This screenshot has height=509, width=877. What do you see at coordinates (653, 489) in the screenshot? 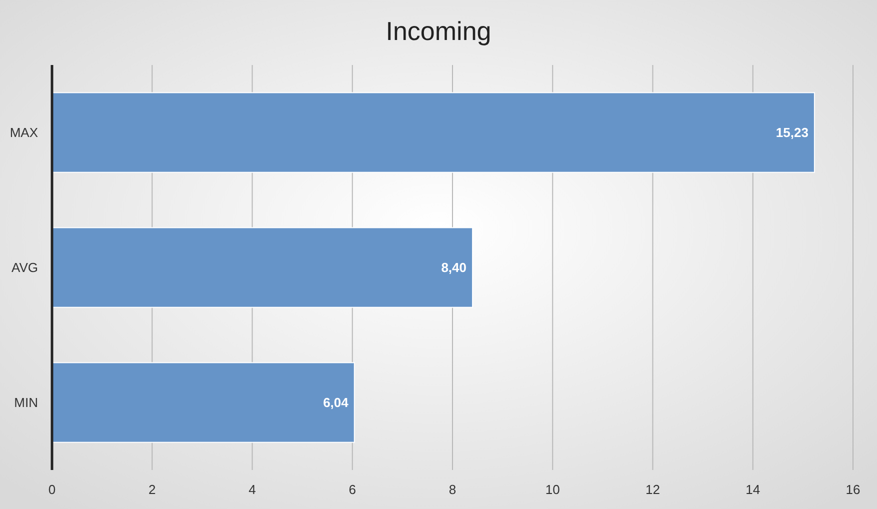
I see `x-tick-label: 12` at bounding box center [653, 489].